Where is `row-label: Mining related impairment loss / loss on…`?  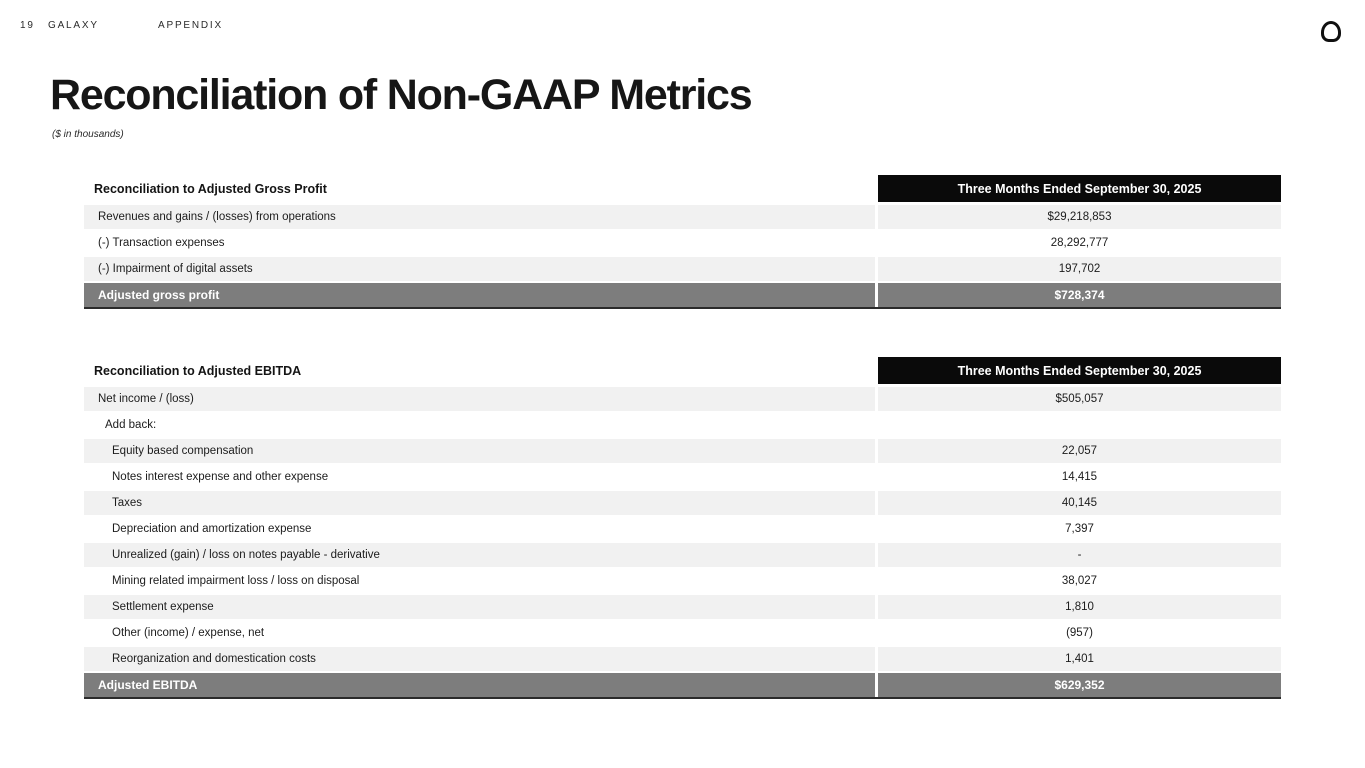
row-label: Mining related impairment loss / loss on… is located at coordinates (236, 581).